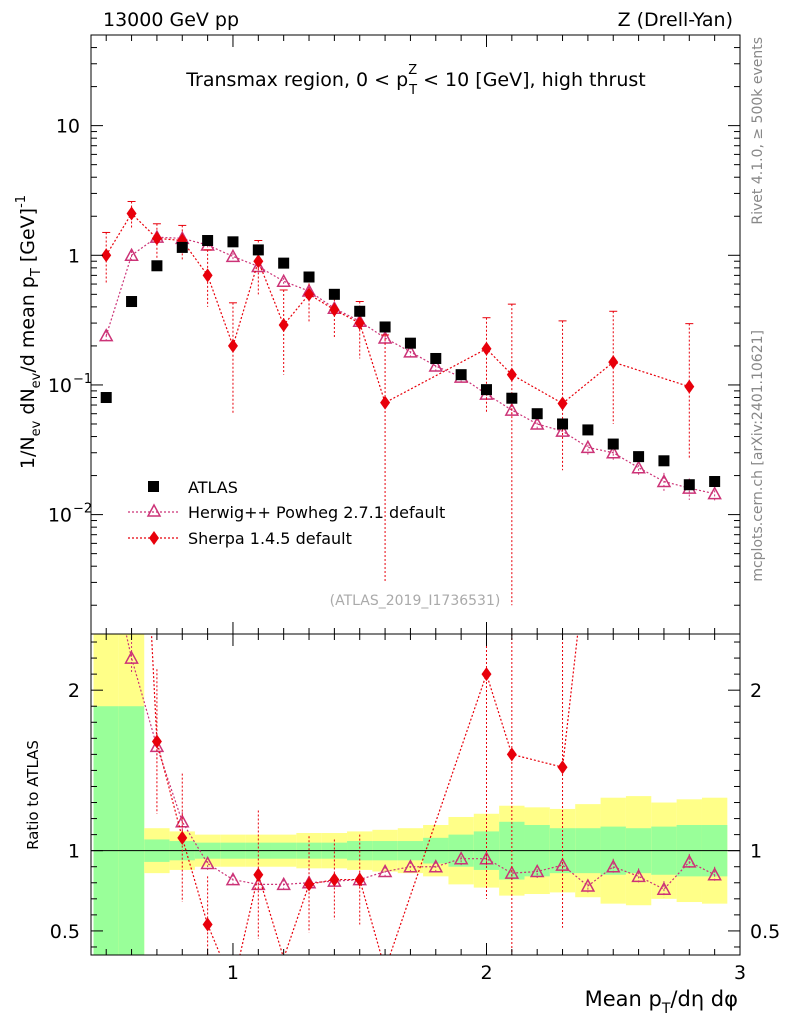  What do you see at coordinates (675, 20) in the screenshot?
I see `header-right: Z (Drell-Yan)` at bounding box center [675, 20].